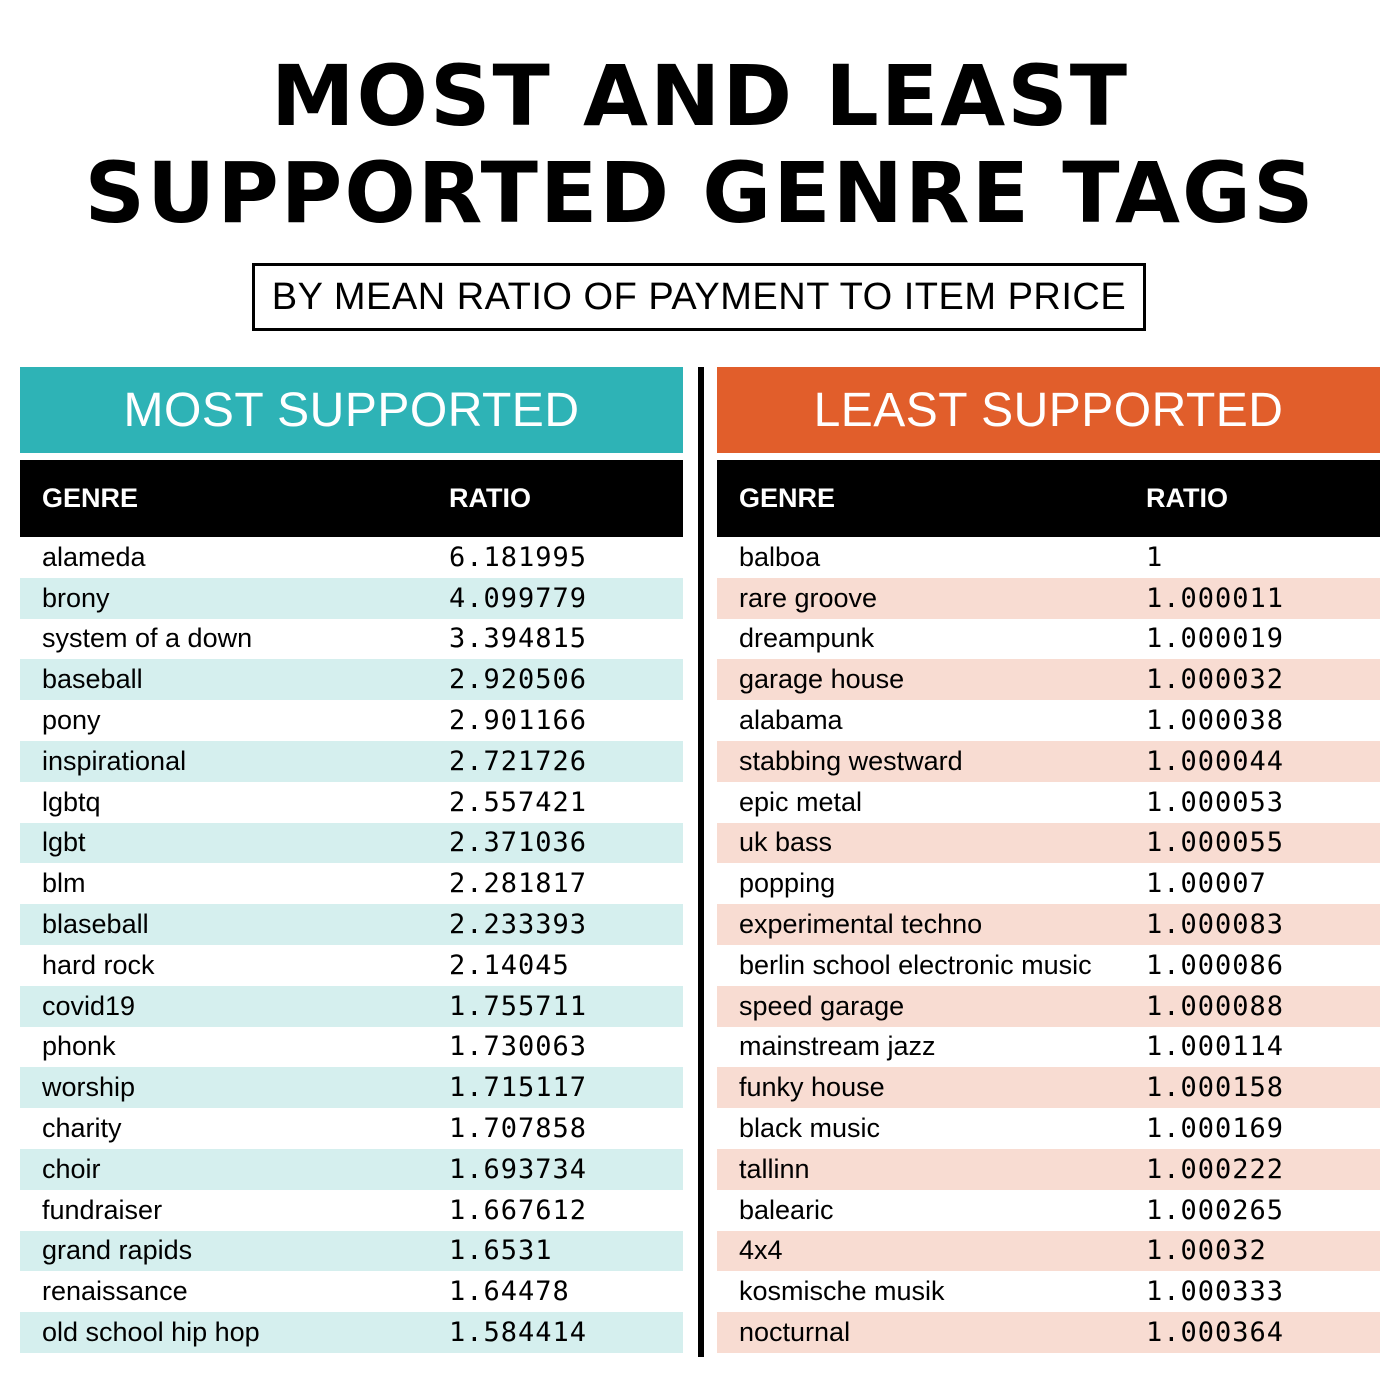  Describe the element at coordinates (509, 965) in the screenshot. I see `ratio-cell: 2.14045` at that location.